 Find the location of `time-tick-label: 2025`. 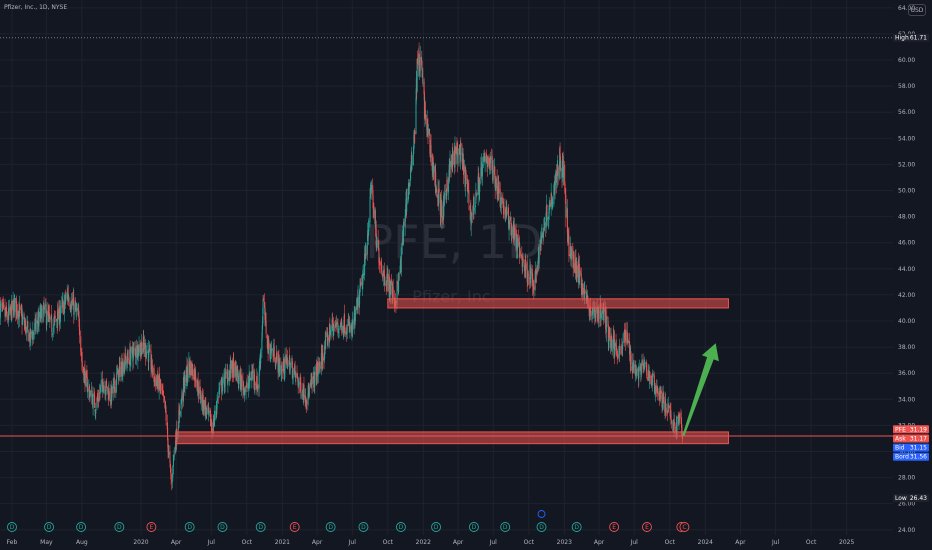

time-tick-label: 2025 is located at coordinates (846, 542).